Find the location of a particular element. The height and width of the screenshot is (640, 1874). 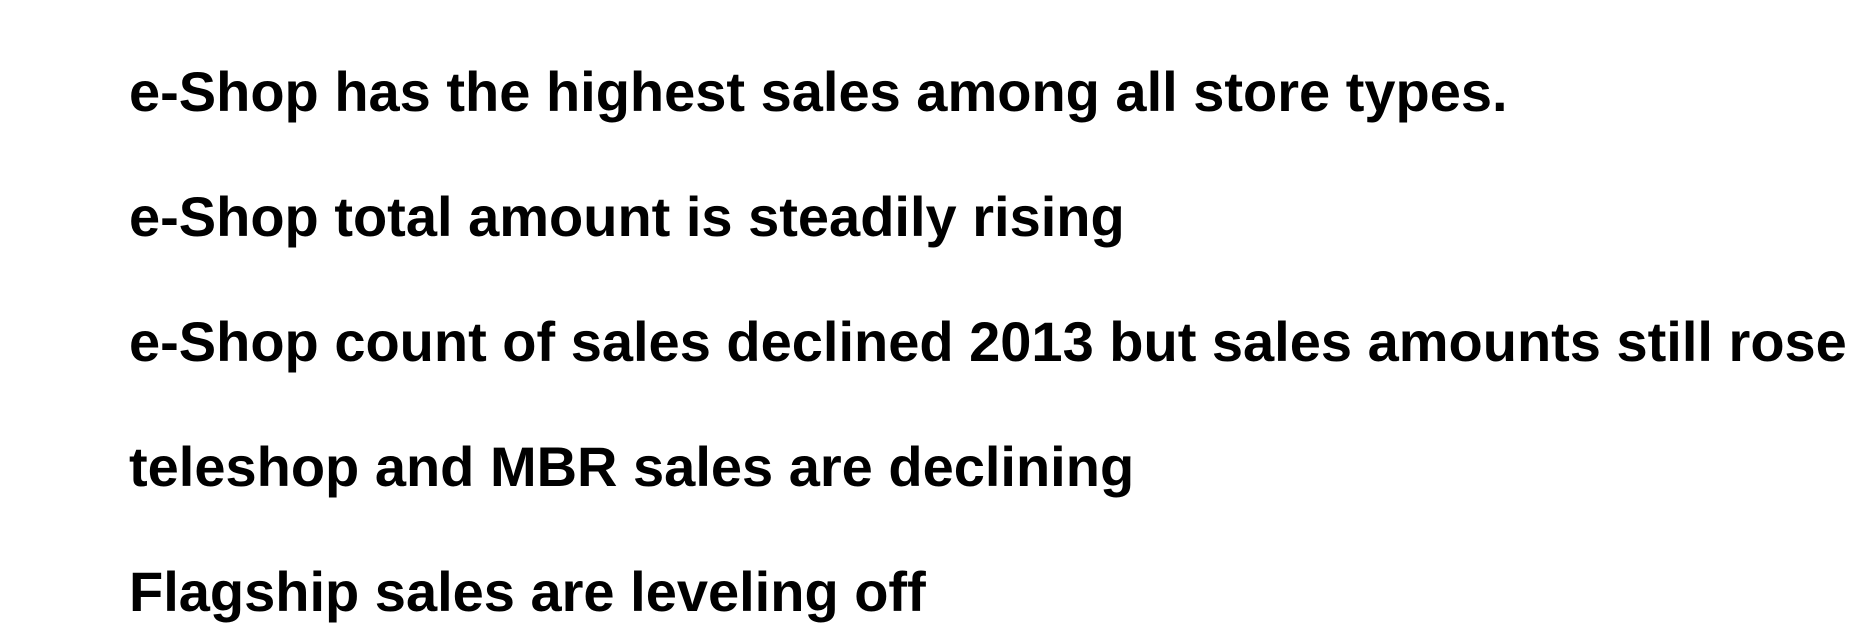

text-line-flagship: Flagship sales are leveling off is located at coordinates (527, 591).